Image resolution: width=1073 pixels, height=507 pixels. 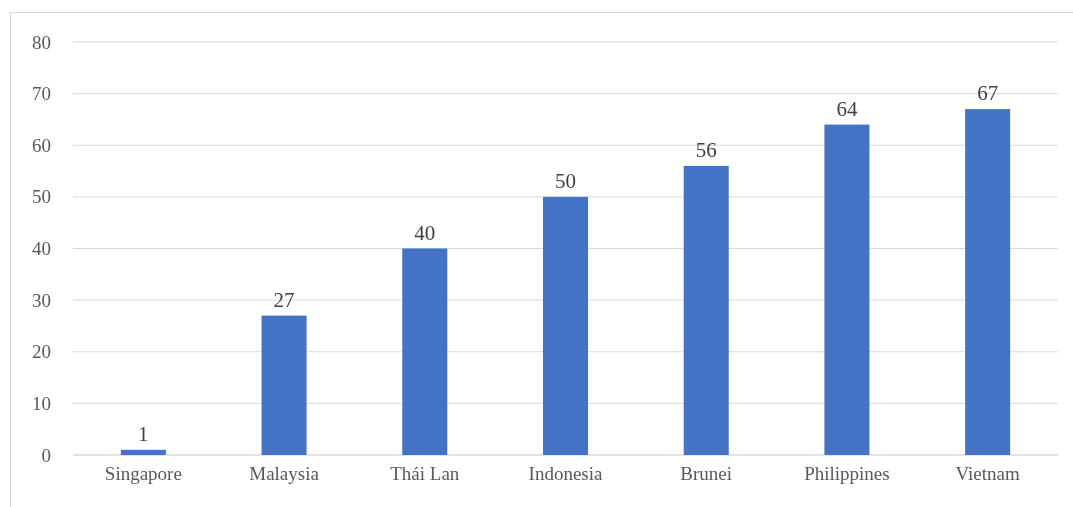 I want to click on data-label: 40, so click(x=425, y=232).